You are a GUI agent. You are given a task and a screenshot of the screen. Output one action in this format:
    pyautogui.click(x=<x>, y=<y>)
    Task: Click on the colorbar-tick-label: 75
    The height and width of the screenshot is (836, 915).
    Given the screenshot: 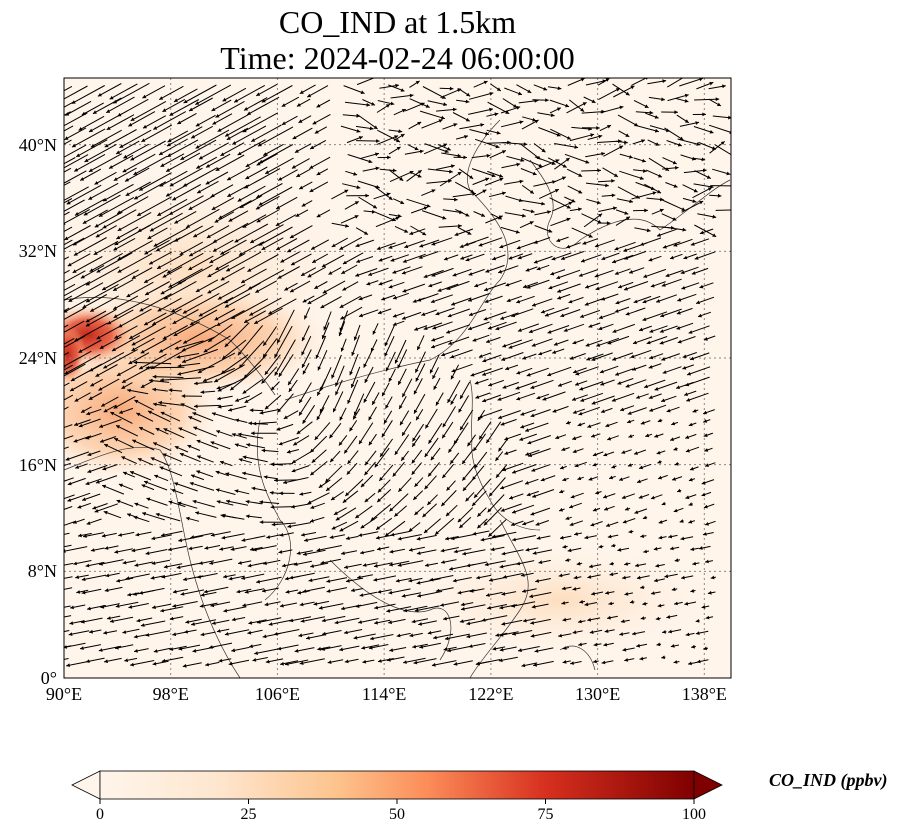 What is the action you would take?
    pyautogui.click(x=545, y=814)
    